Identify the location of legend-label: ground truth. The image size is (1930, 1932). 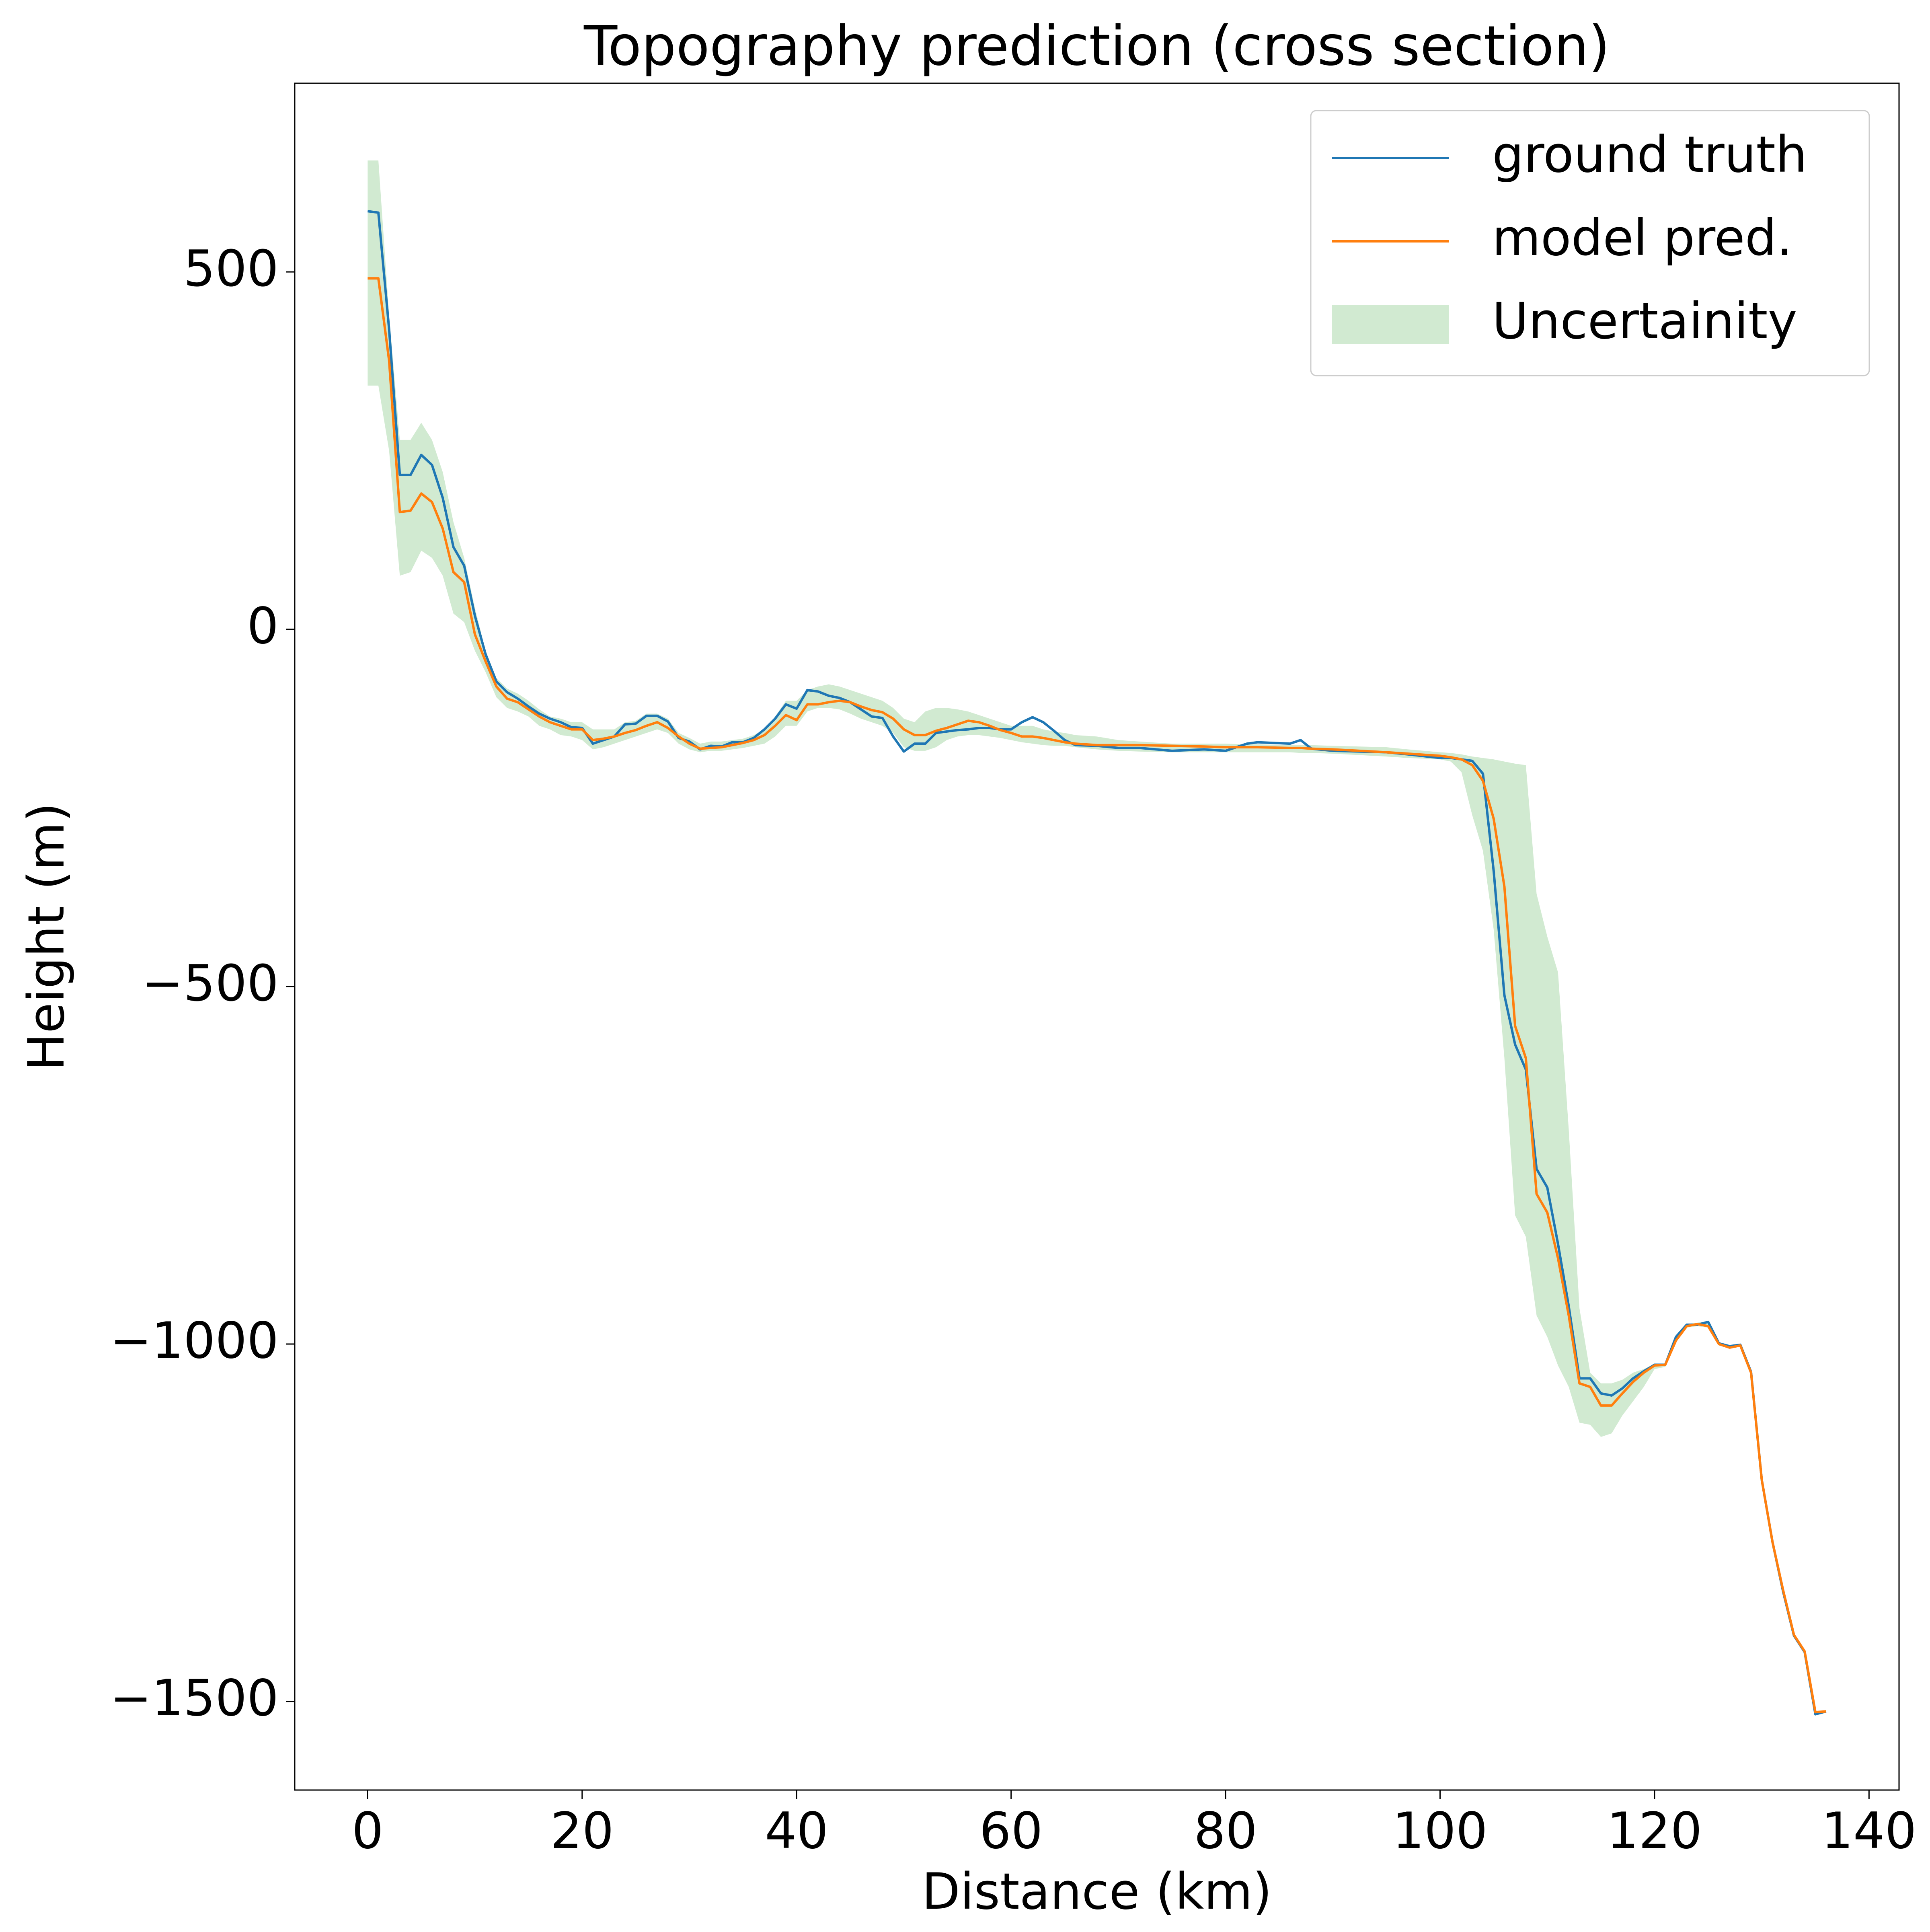
(1650, 155).